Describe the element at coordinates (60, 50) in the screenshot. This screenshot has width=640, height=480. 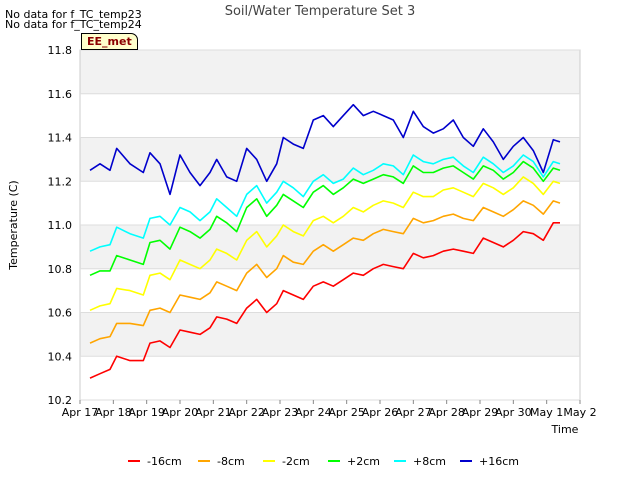
I see `y-tick-label: 11.8` at that location.